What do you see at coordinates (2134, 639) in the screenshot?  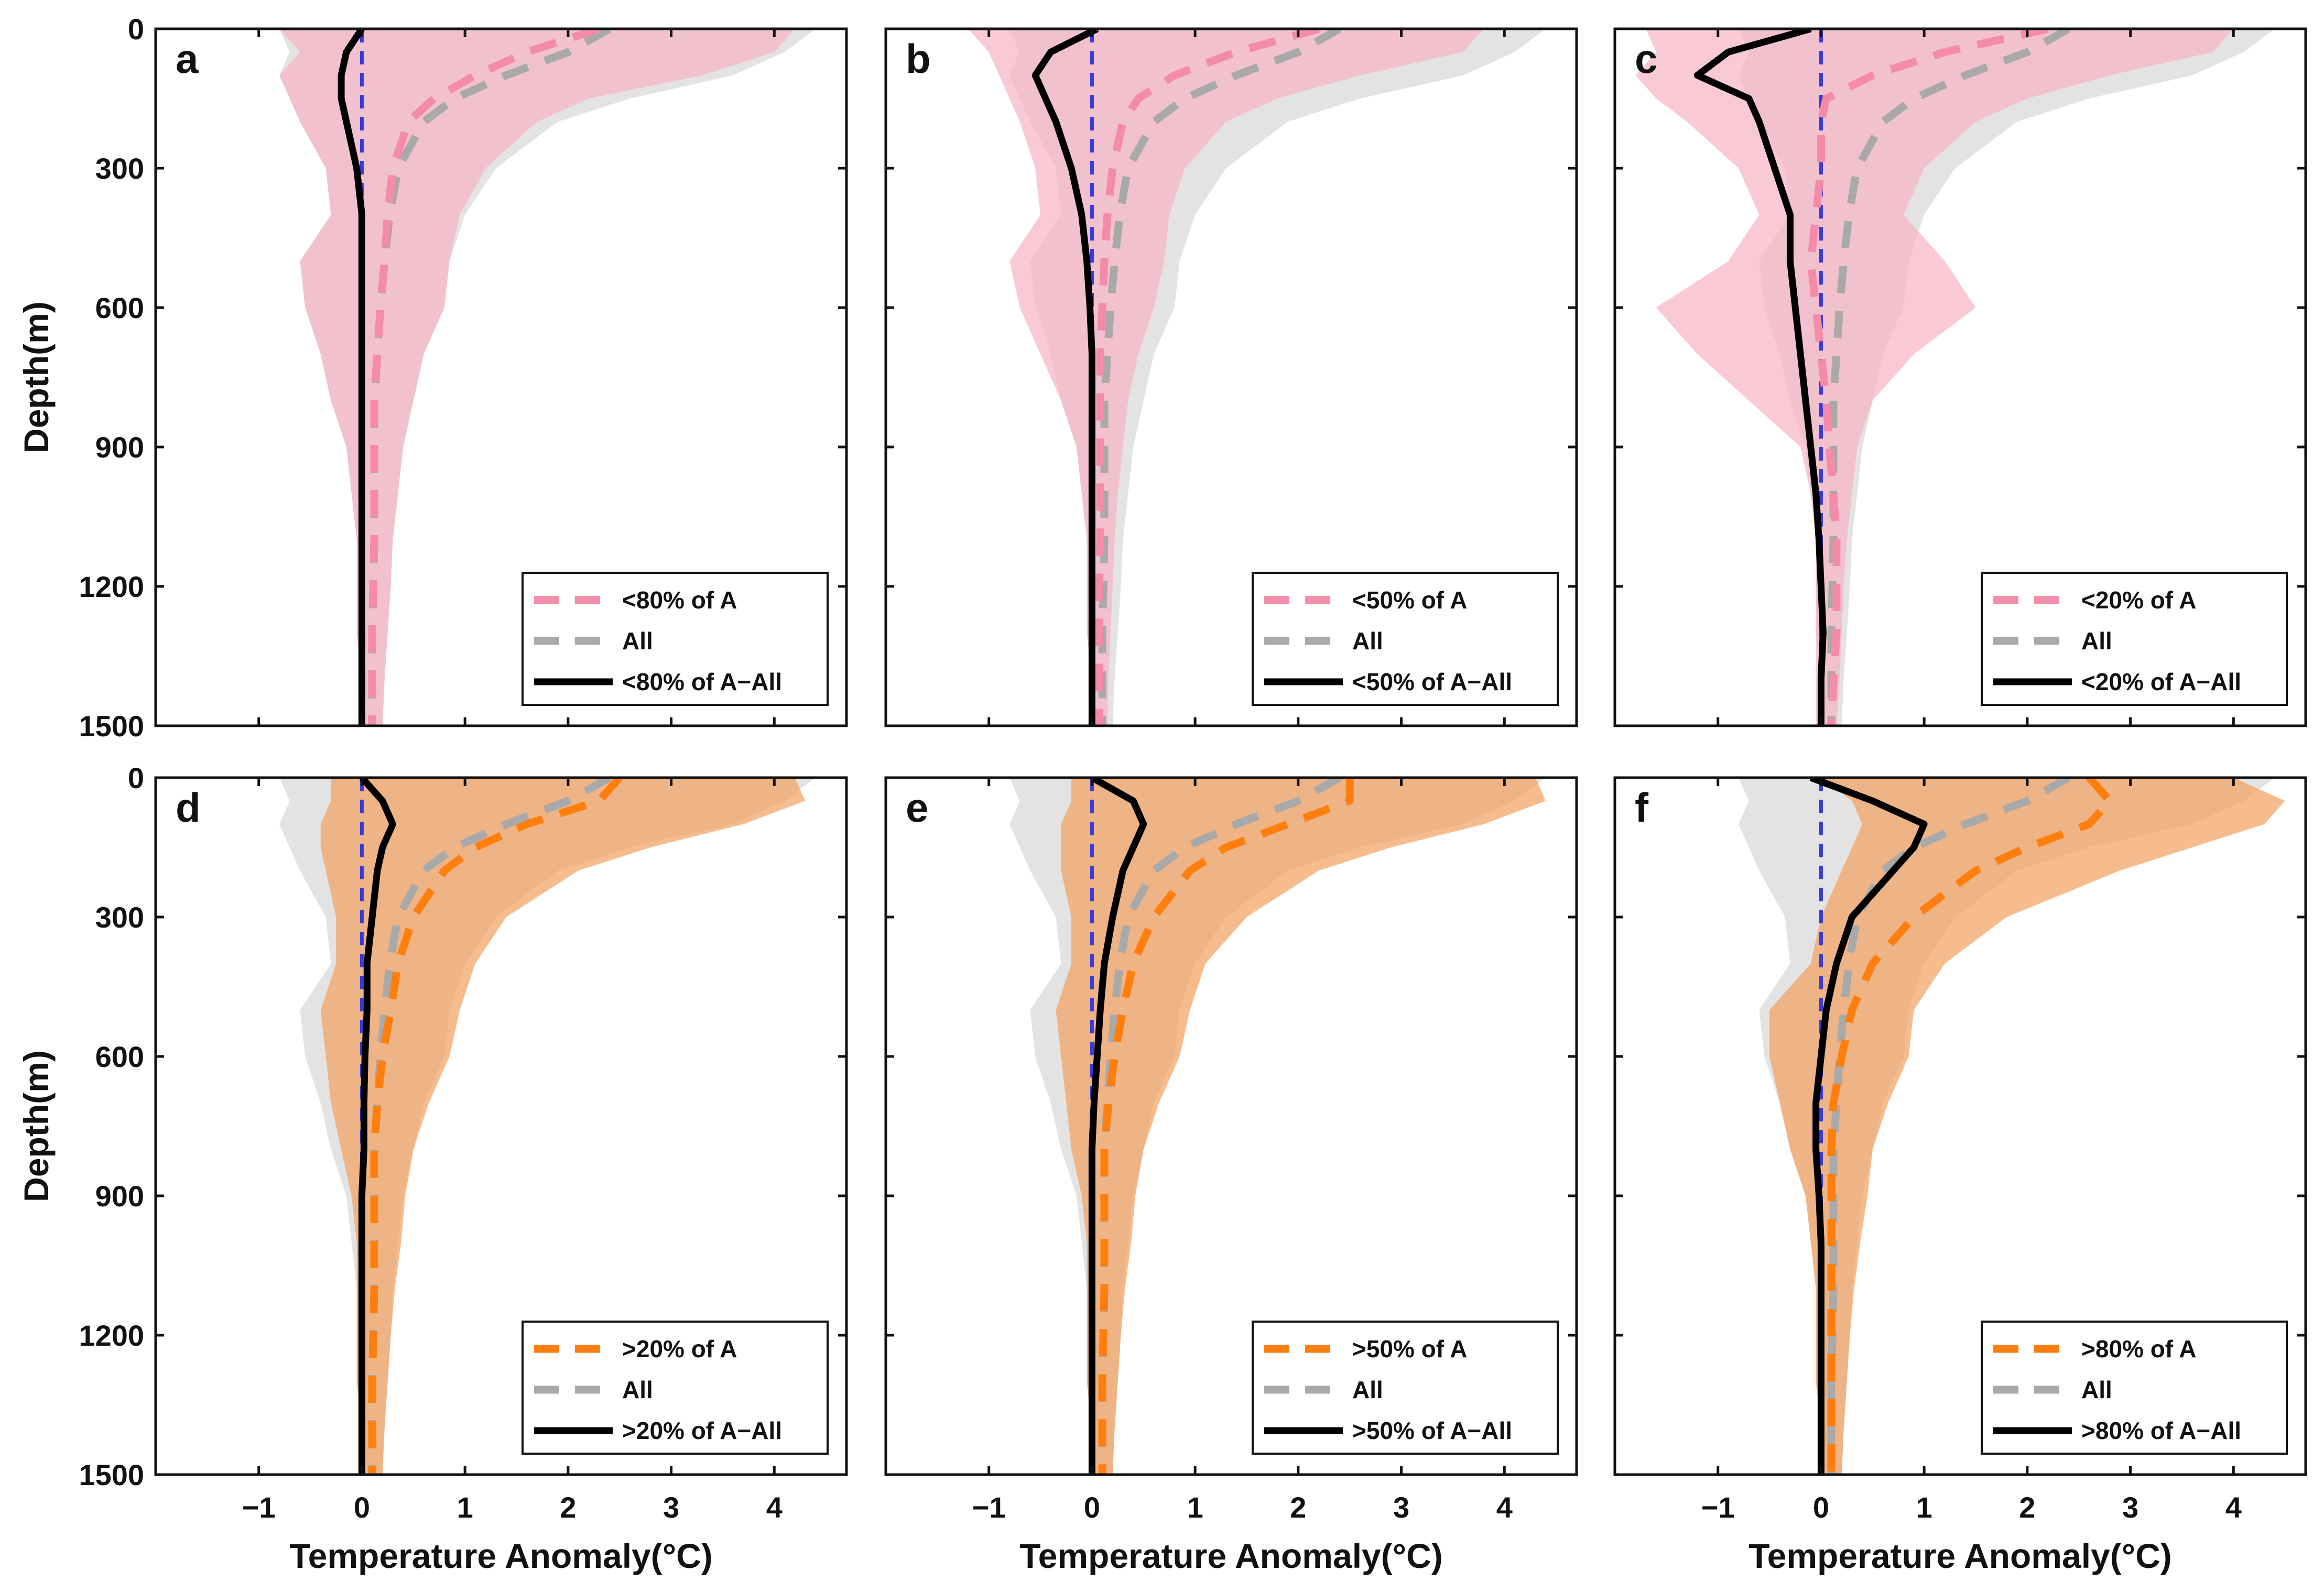 I see `legend: <20% of A All <20% of A−All` at bounding box center [2134, 639].